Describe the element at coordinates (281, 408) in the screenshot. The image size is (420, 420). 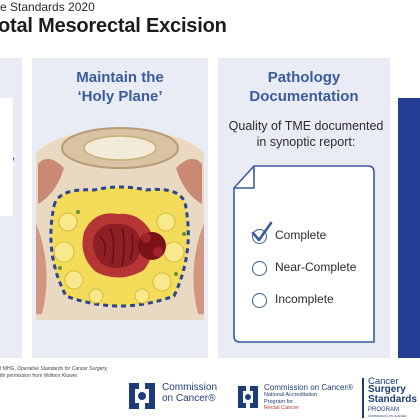
I see `napc-logo-line4: Rectal Cancer` at that location.